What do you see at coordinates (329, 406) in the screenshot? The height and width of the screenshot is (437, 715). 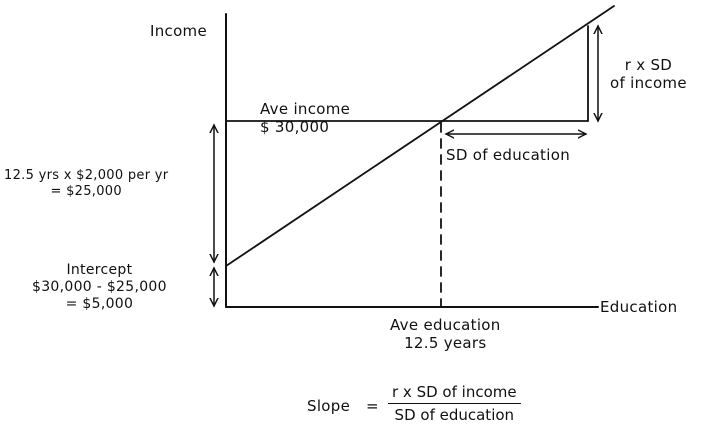 I see `slope-label: Slope` at bounding box center [329, 406].